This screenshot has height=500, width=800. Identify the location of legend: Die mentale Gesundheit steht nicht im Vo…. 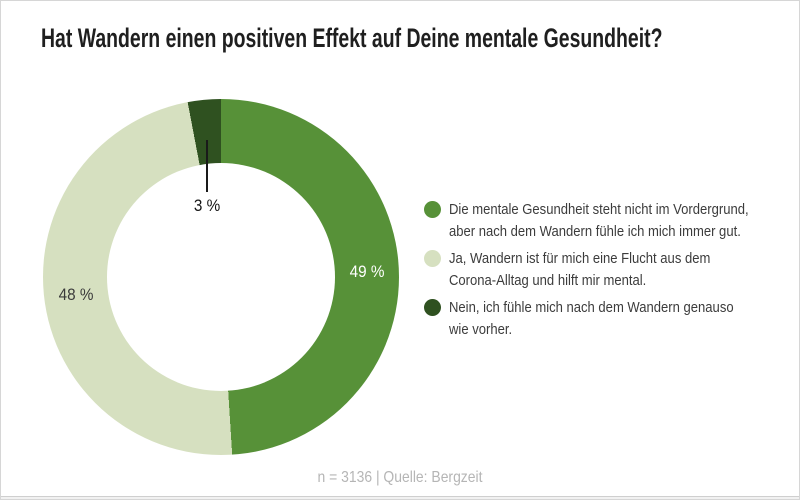
(609, 272).